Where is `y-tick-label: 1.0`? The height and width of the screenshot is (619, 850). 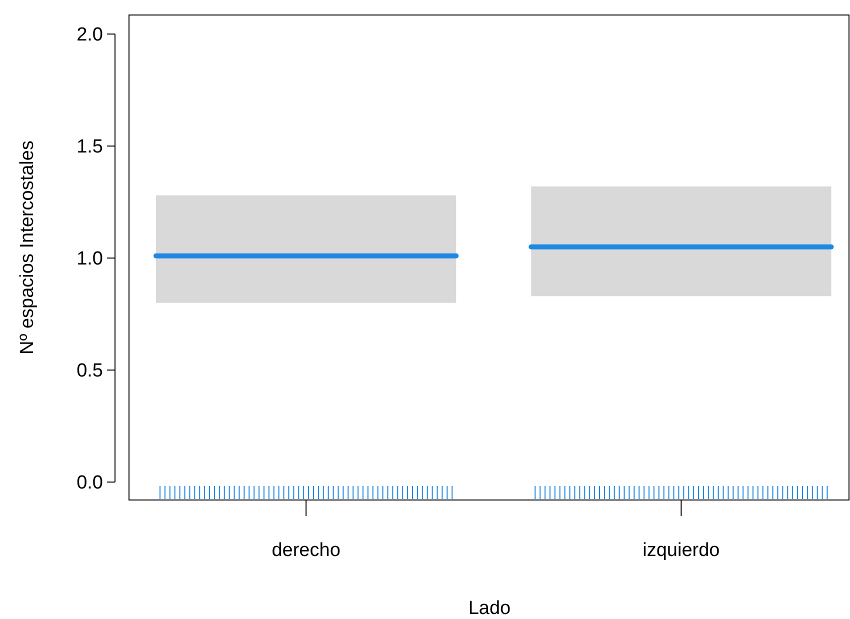
y-tick-label: 1.0 is located at coordinates (89, 259).